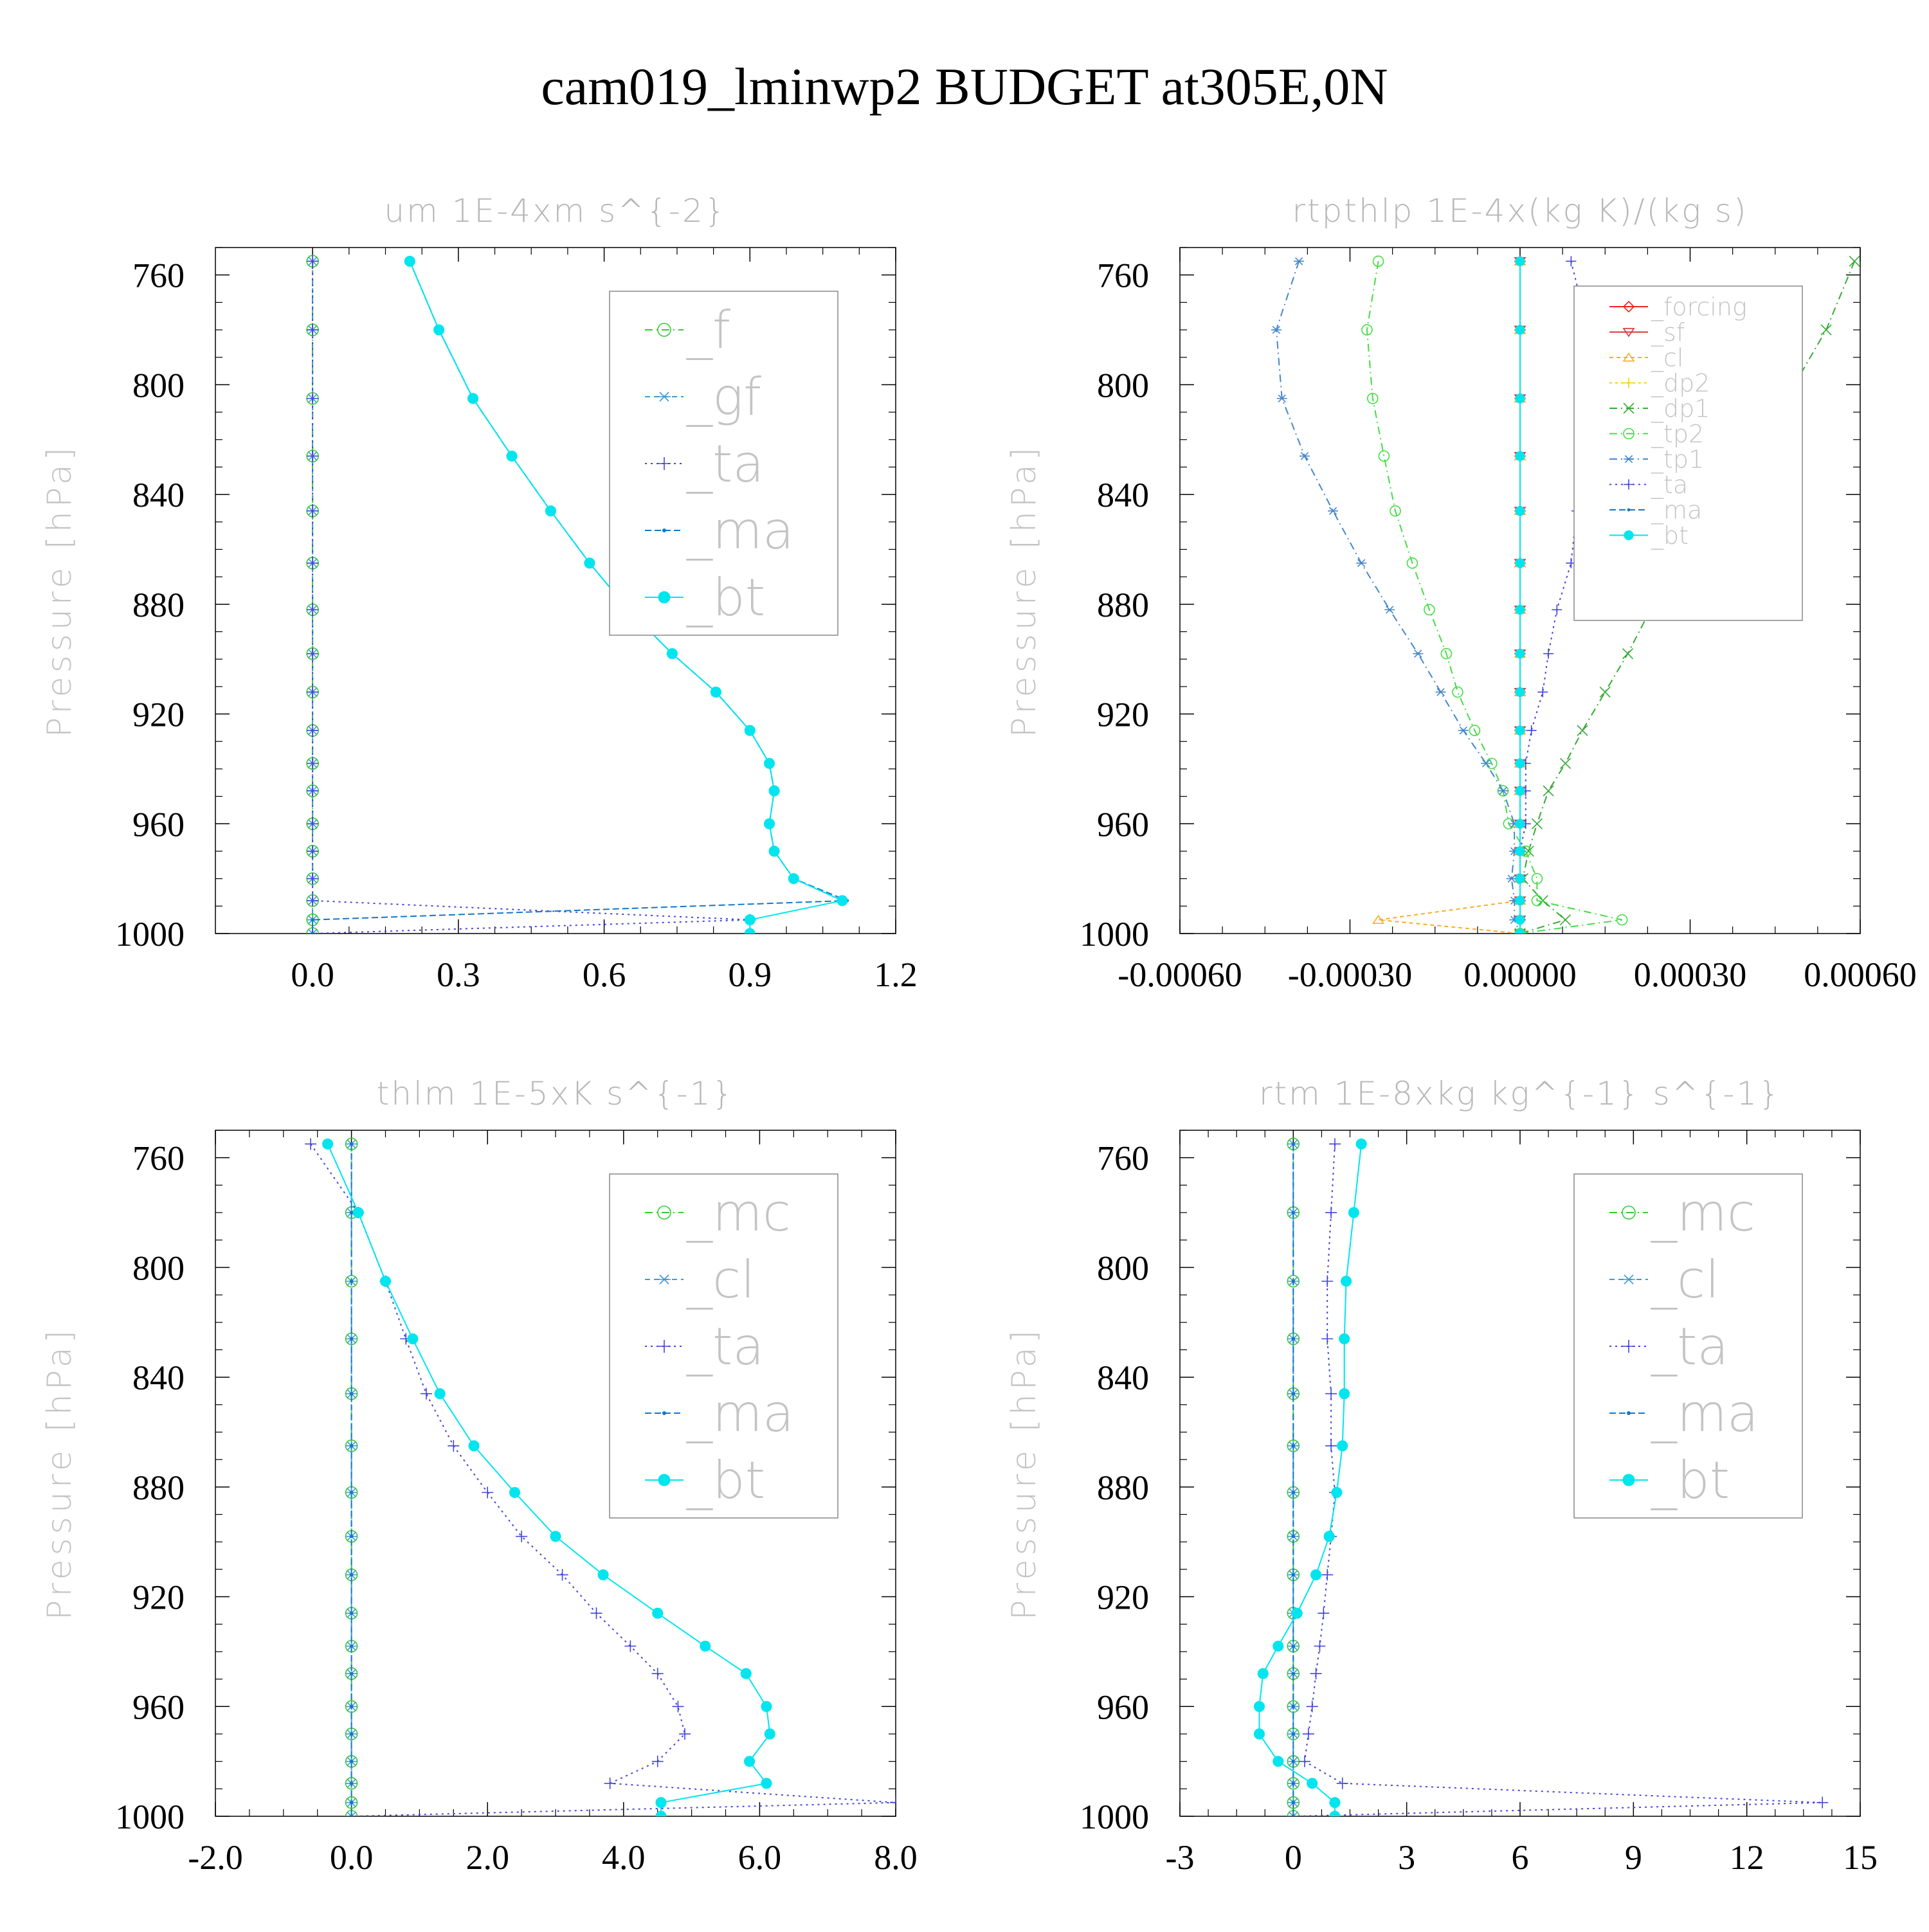 This screenshot has height=1932, width=1929. Describe the element at coordinates (1690, 974) in the screenshot. I see `x-tick-label: 0.00030` at that location.